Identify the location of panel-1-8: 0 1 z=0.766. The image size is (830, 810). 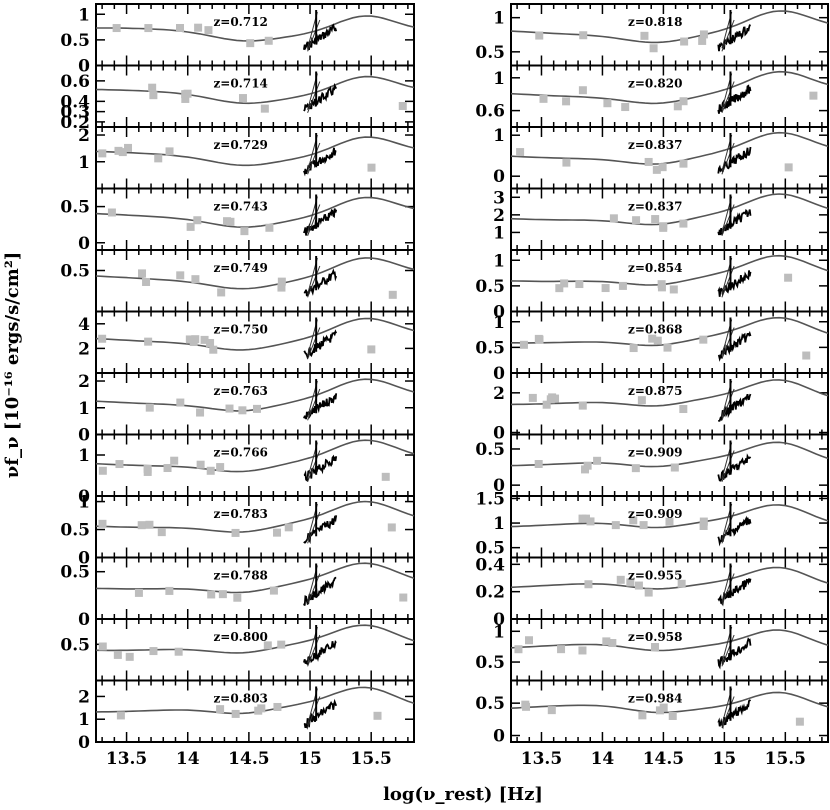
(246, 470).